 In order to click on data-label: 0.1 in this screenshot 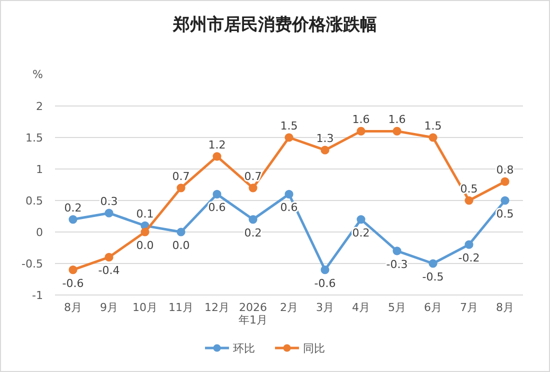, I will do `click(145, 214)`.